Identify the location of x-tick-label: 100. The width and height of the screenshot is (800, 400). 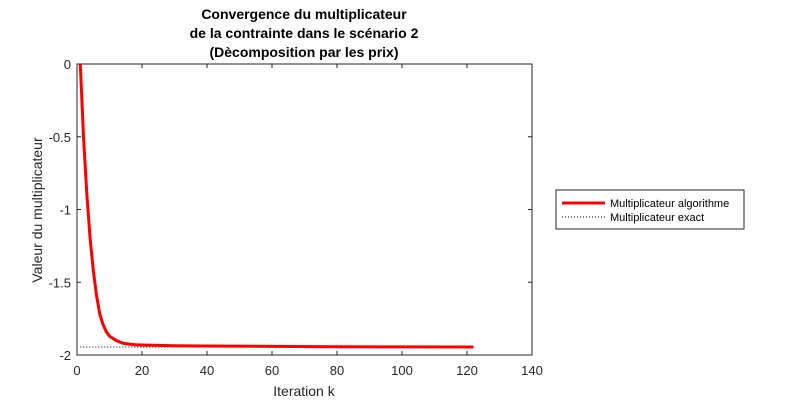
(402, 370).